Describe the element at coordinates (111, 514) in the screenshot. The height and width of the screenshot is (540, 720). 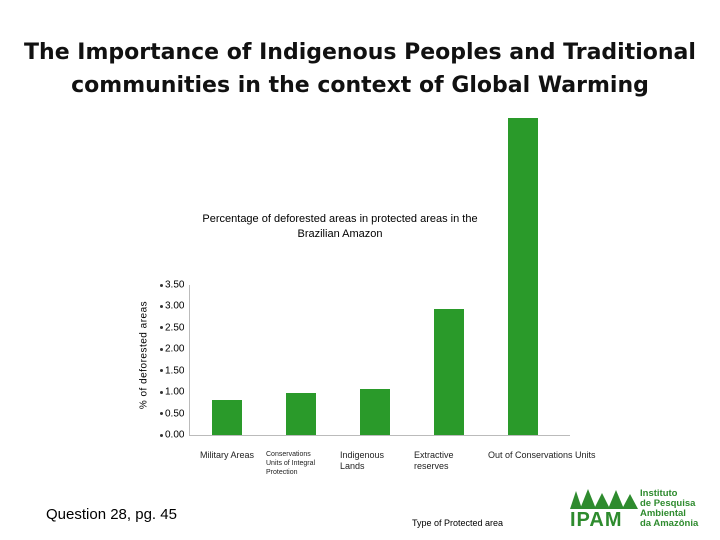
I see `question-note: Question 28, pg. 45` at that location.